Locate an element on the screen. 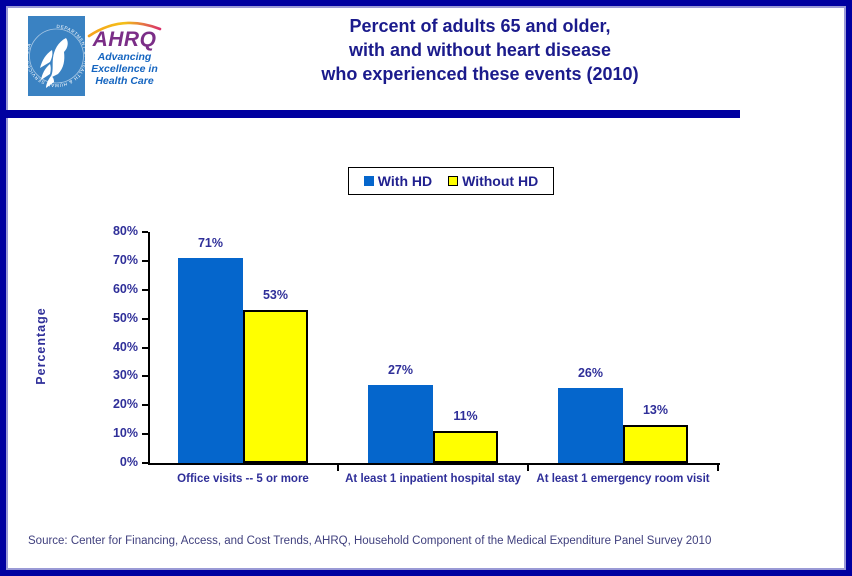  y-tick-label: 50% is located at coordinates (125, 317).